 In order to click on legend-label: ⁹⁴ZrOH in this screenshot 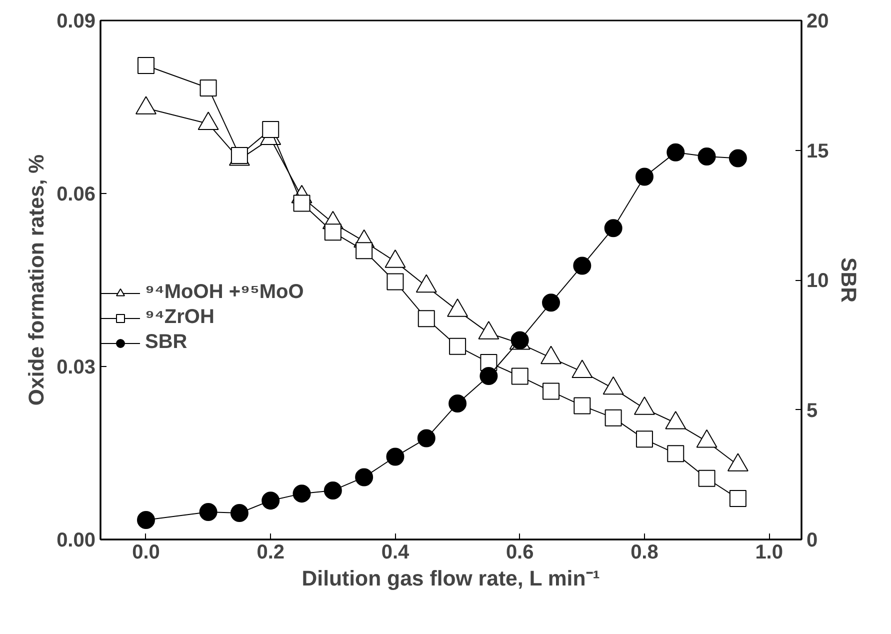, I will do `click(179, 317)`.